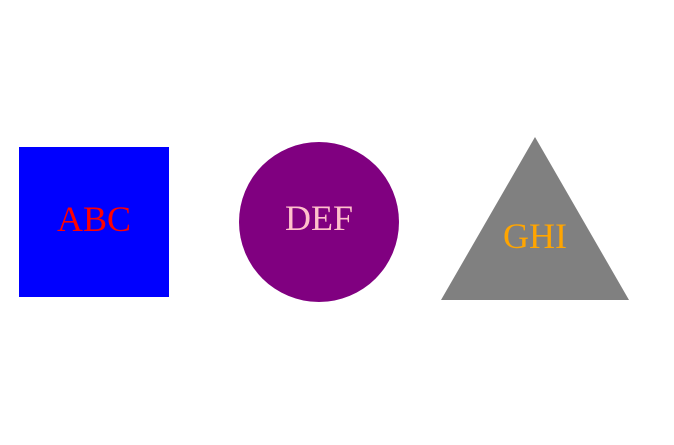 The height and width of the screenshot is (445, 674). I want to click on circle-shape-group: DEF, so click(319, 222).